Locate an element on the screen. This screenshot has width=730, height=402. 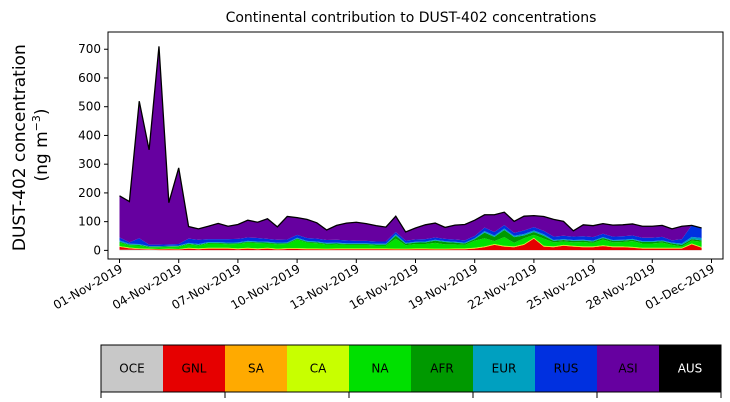
legend-label-oce: OCE is located at coordinates (131, 369).